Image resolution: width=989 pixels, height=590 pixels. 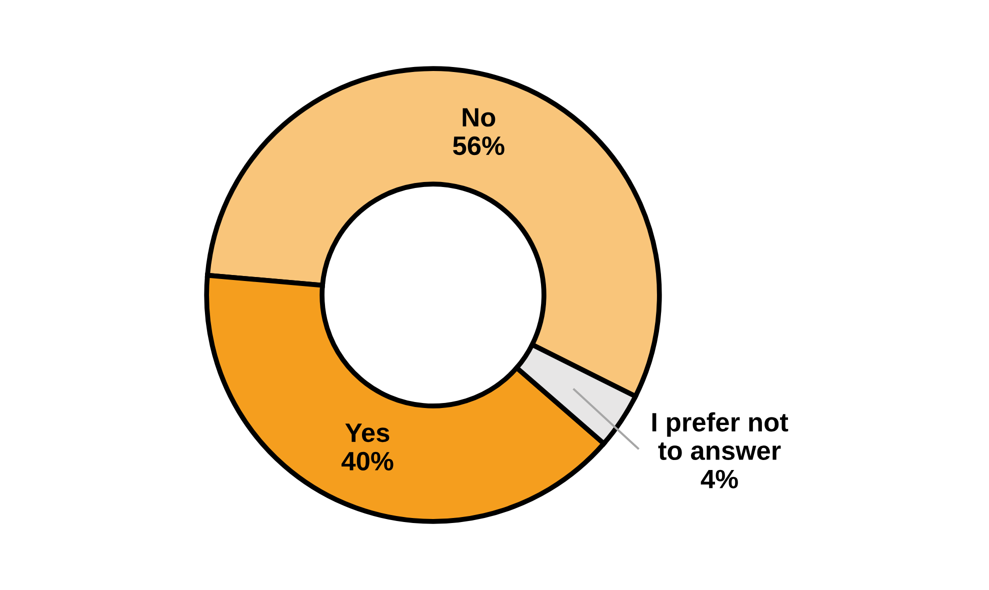 What do you see at coordinates (719, 479) in the screenshot?
I see `data-label: 4%` at bounding box center [719, 479].